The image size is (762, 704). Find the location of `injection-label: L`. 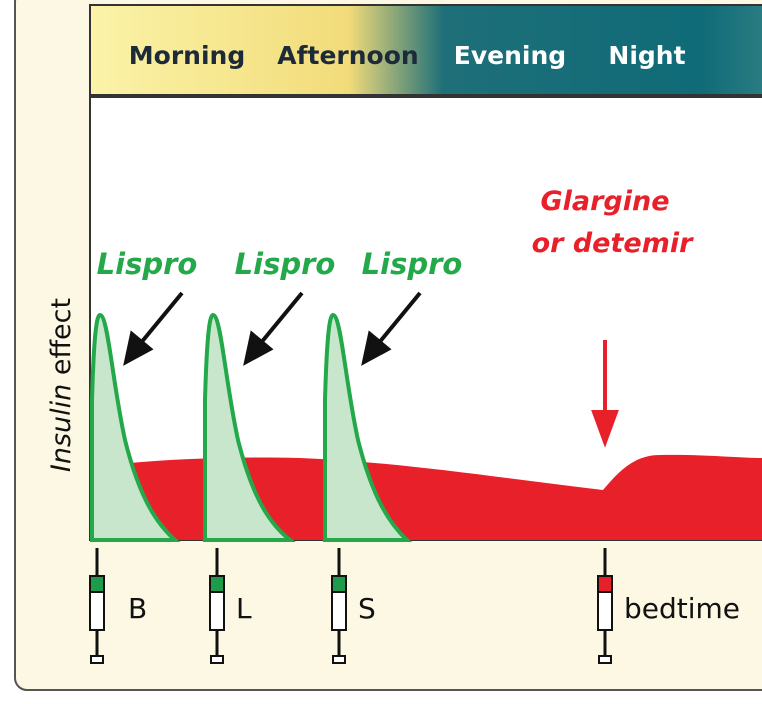

injection-label: L is located at coordinates (244, 608).